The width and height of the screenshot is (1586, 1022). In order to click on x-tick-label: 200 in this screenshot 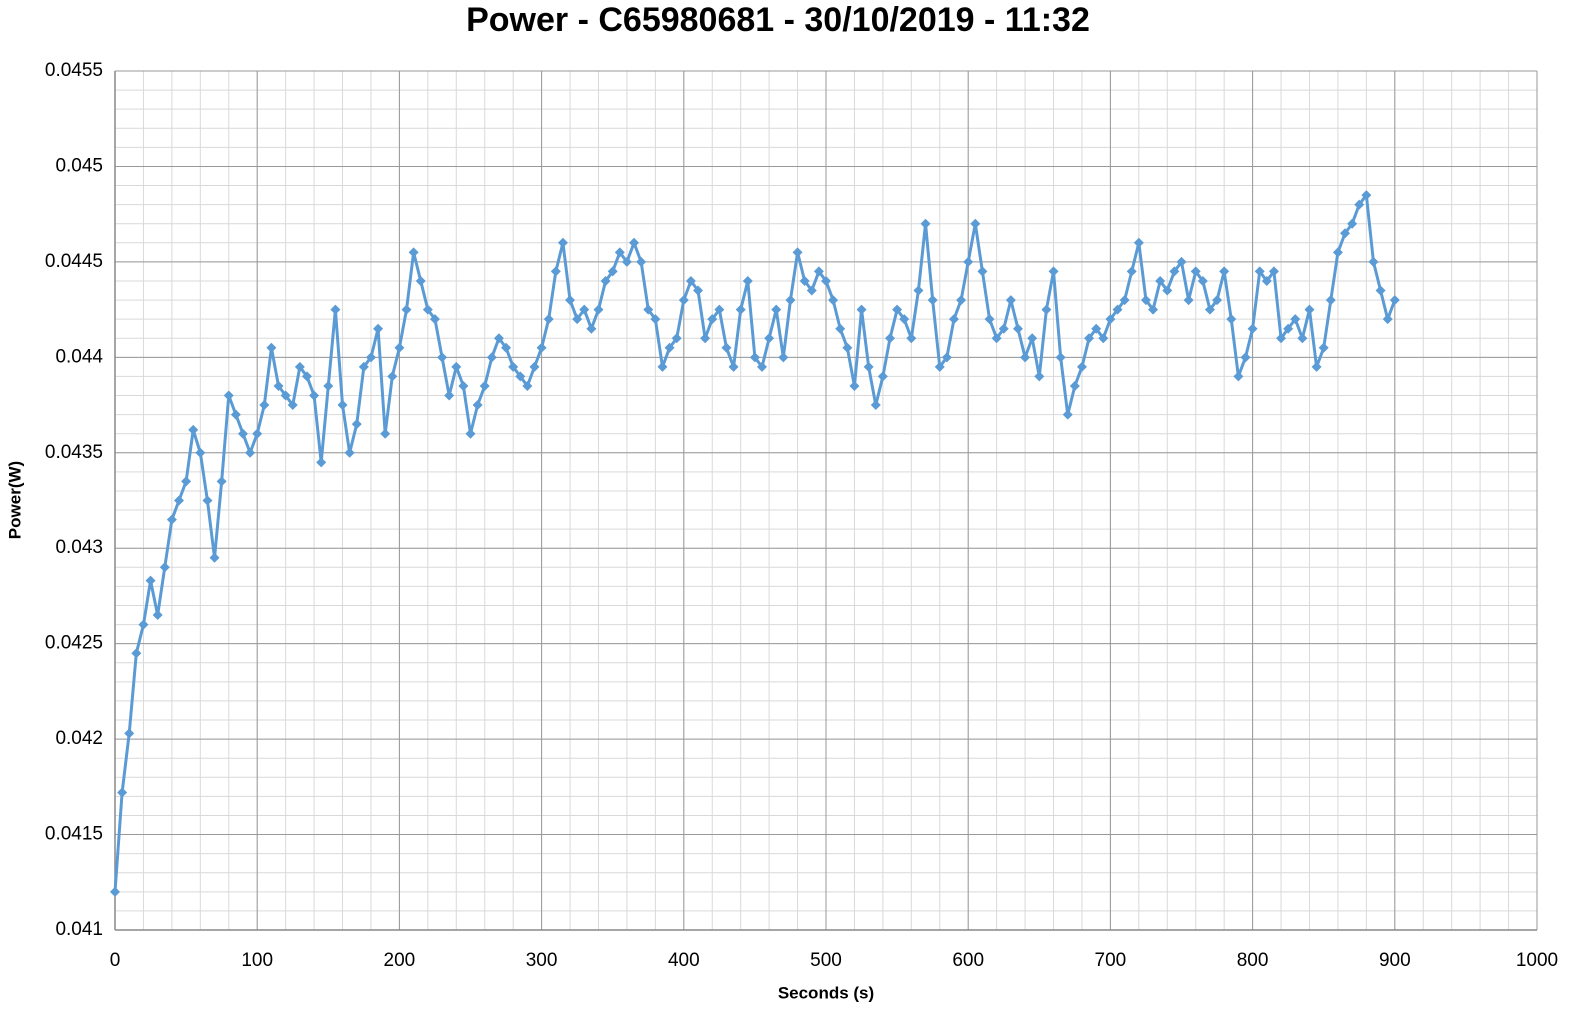, I will do `click(400, 960)`.